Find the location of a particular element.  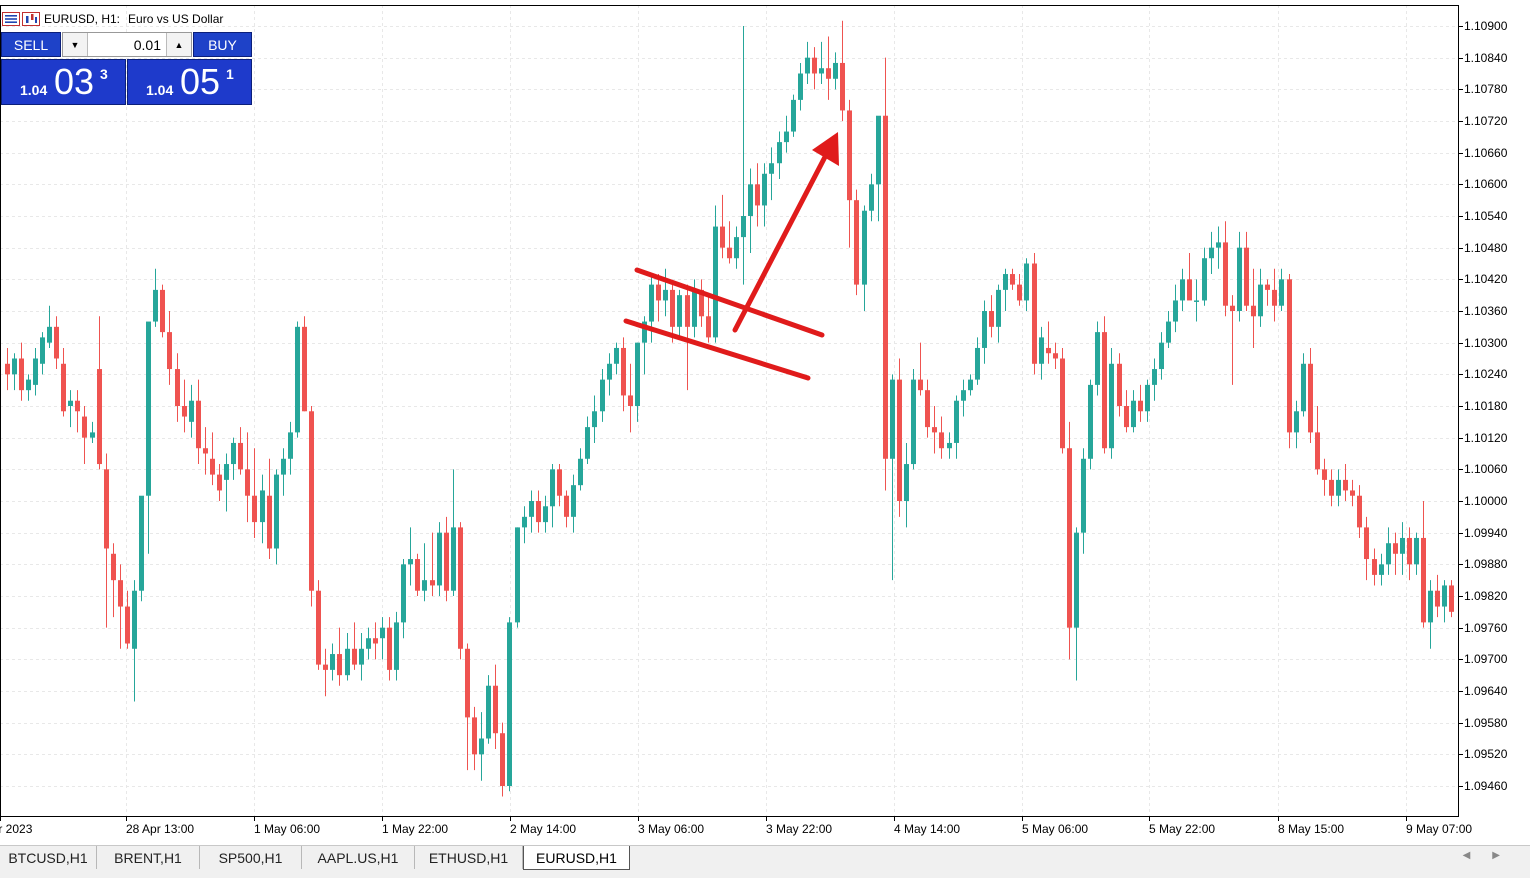

y-tick-label: 1.09460 is located at coordinates (1486, 786).